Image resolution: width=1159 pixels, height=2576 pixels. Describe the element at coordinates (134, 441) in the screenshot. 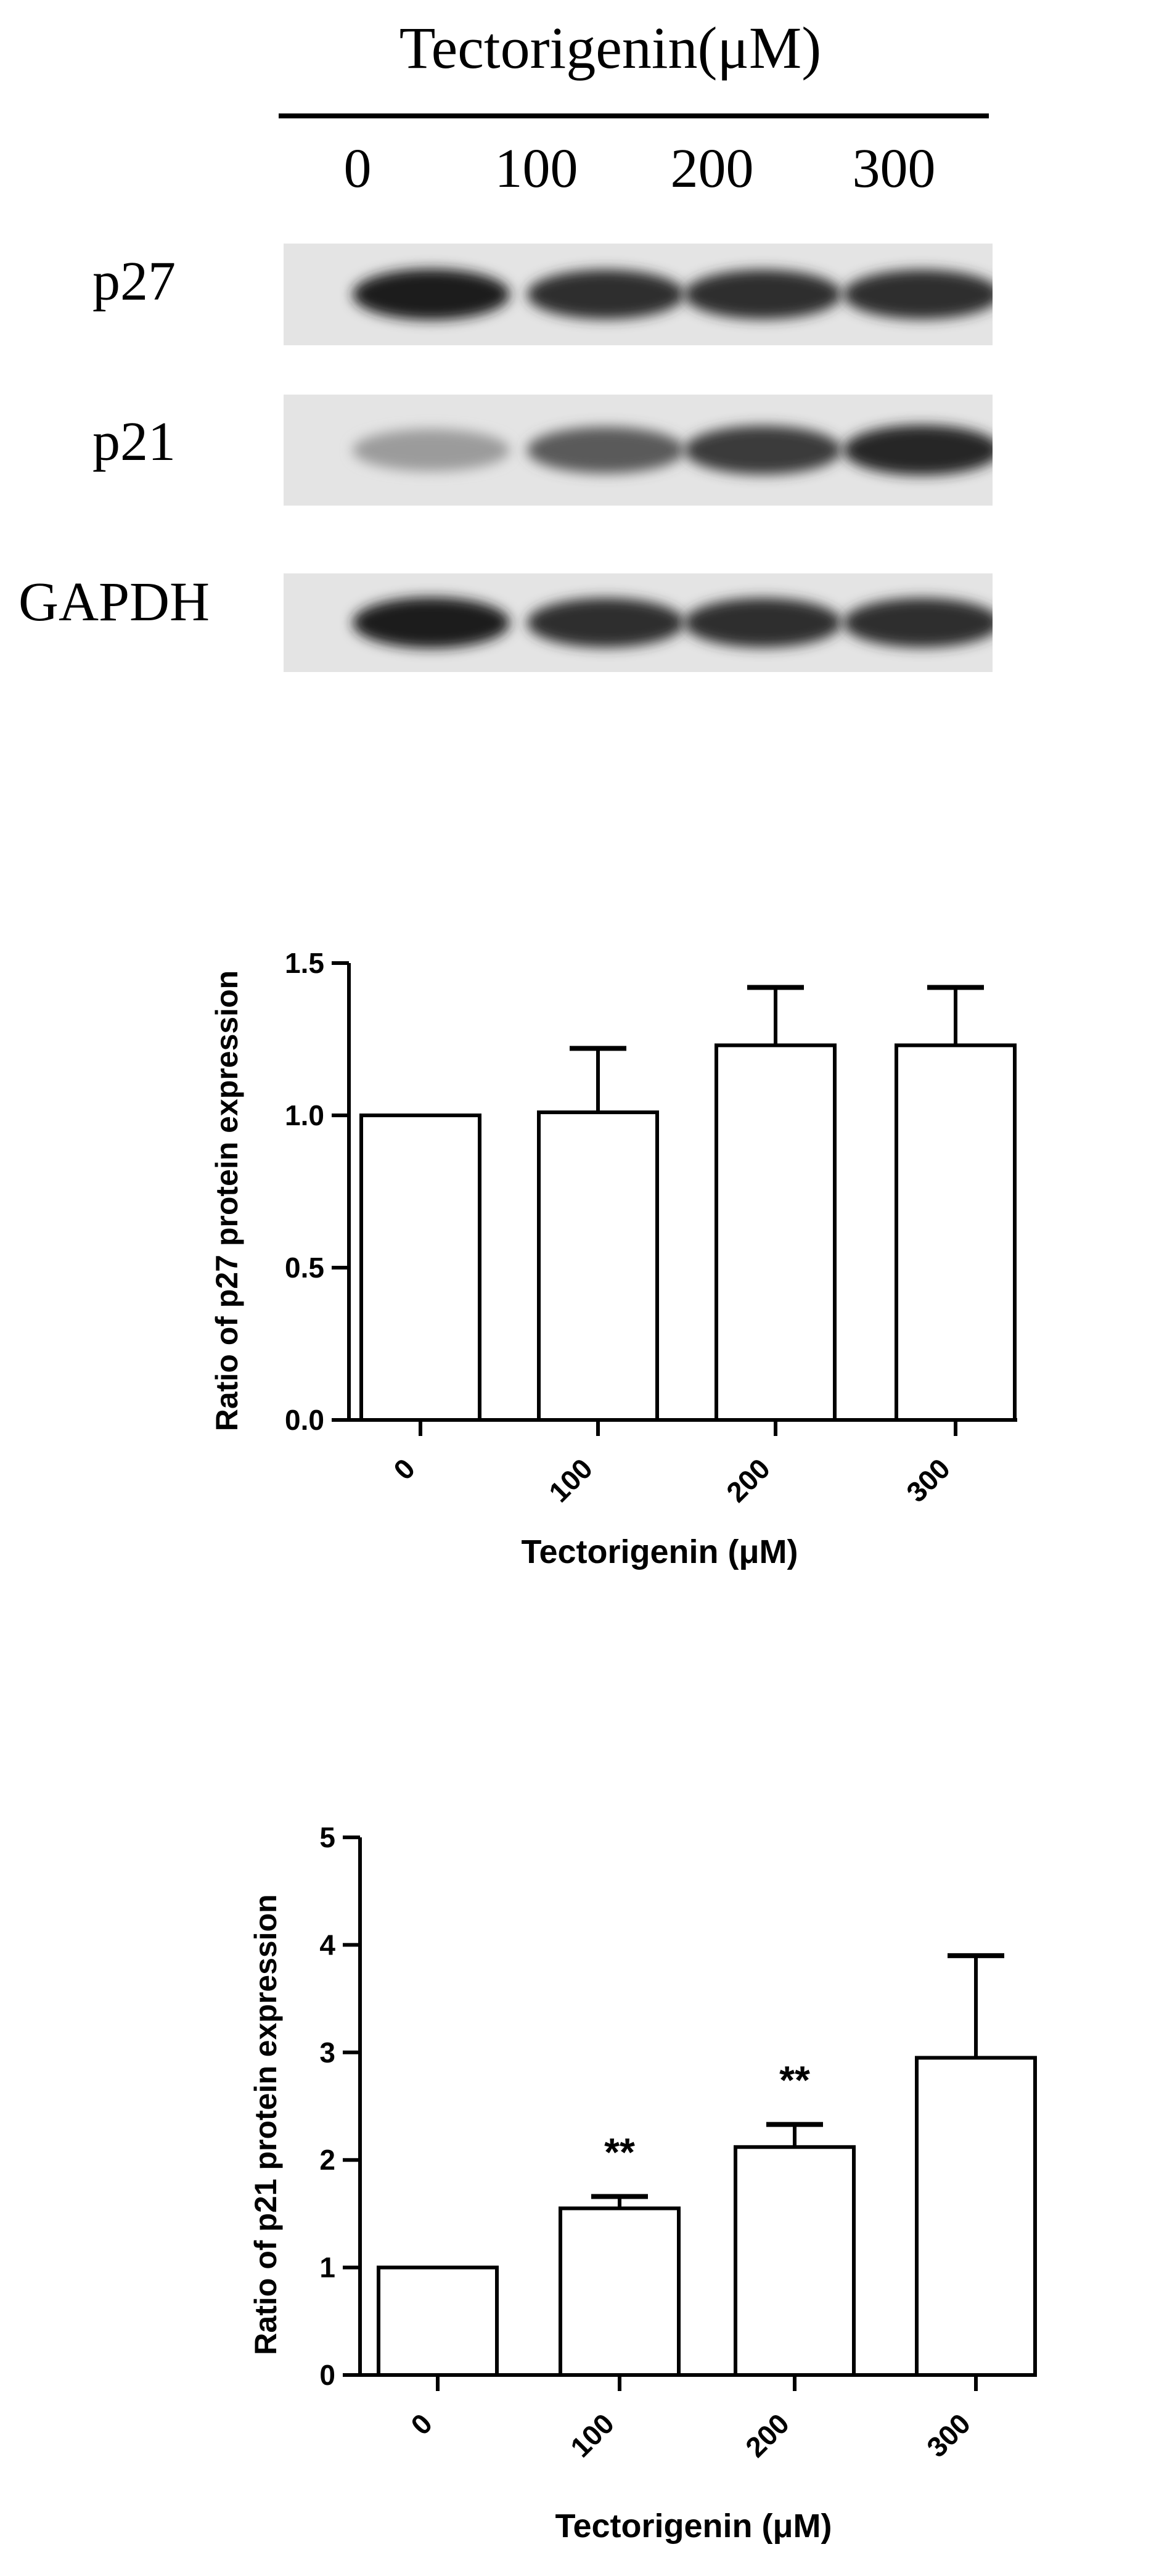

I see `protein-label-p21: p21` at that location.